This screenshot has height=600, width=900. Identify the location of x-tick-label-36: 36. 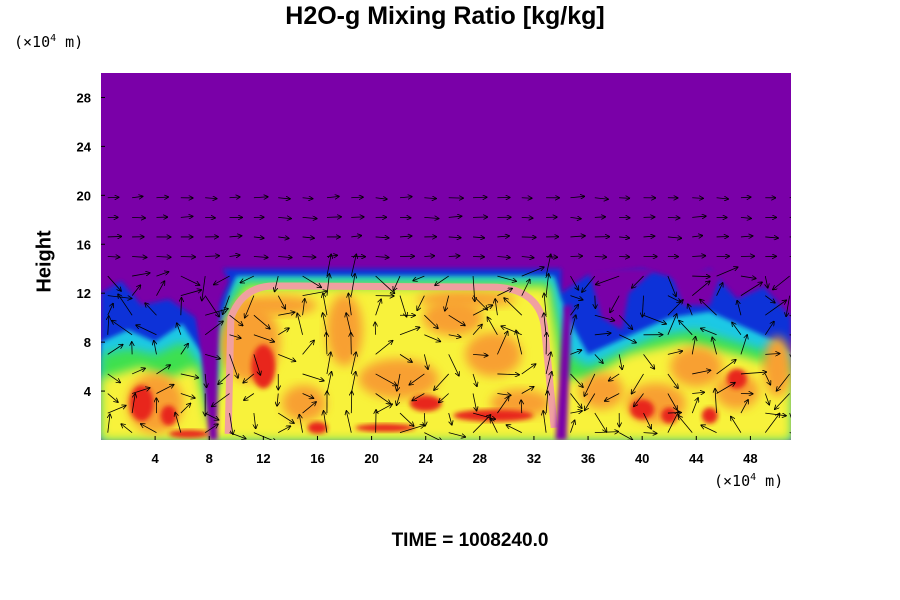
(588, 458).